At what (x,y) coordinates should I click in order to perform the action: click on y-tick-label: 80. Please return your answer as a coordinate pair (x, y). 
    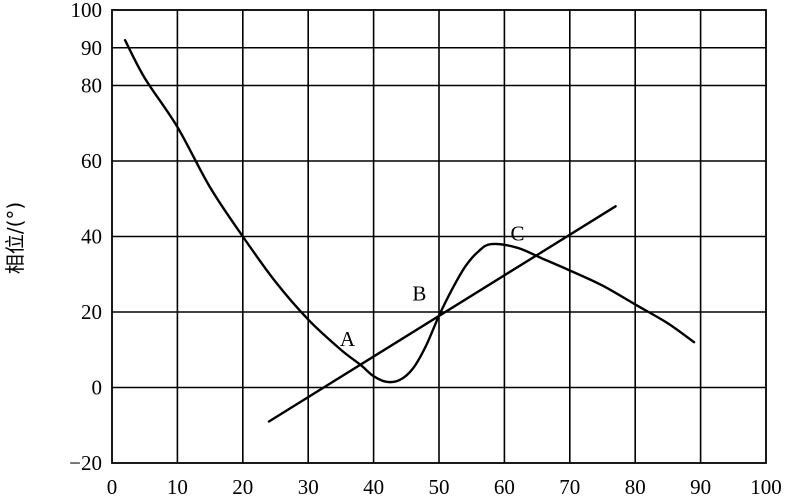
    Looking at the image, I should click on (91, 86).